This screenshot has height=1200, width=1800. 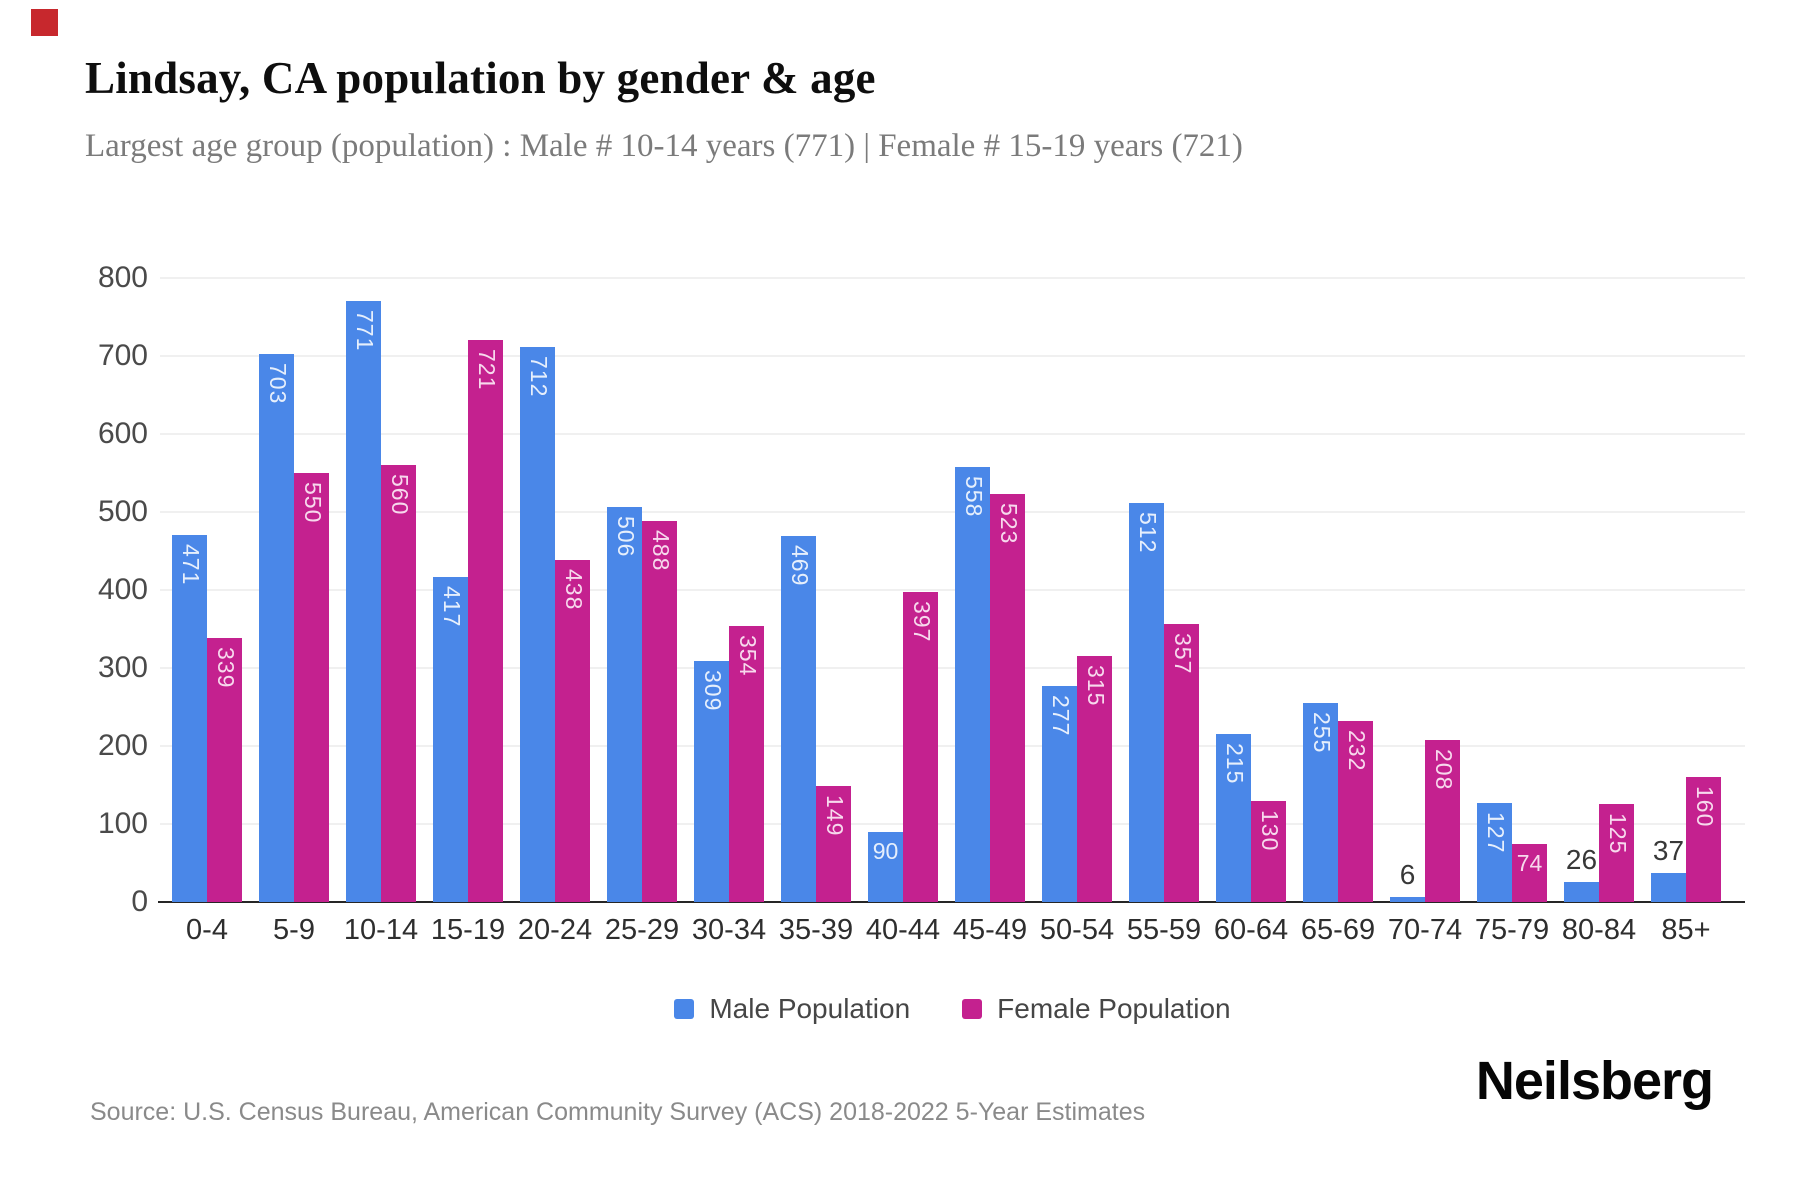 I want to click on legend-label-female: Female Population, so click(x=1114, y=1008).